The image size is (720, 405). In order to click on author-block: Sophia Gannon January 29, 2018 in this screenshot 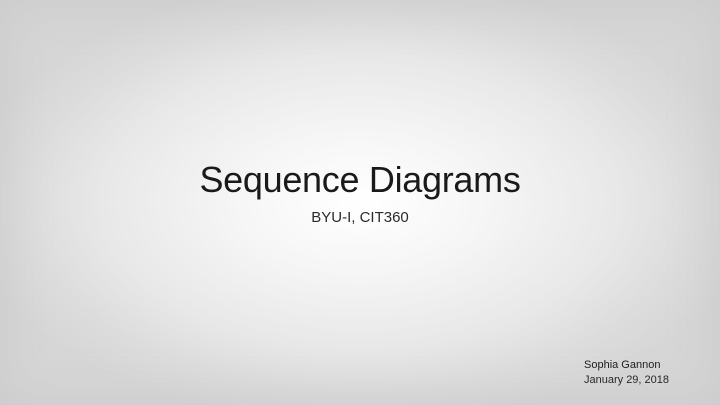, I will do `click(649, 373)`.